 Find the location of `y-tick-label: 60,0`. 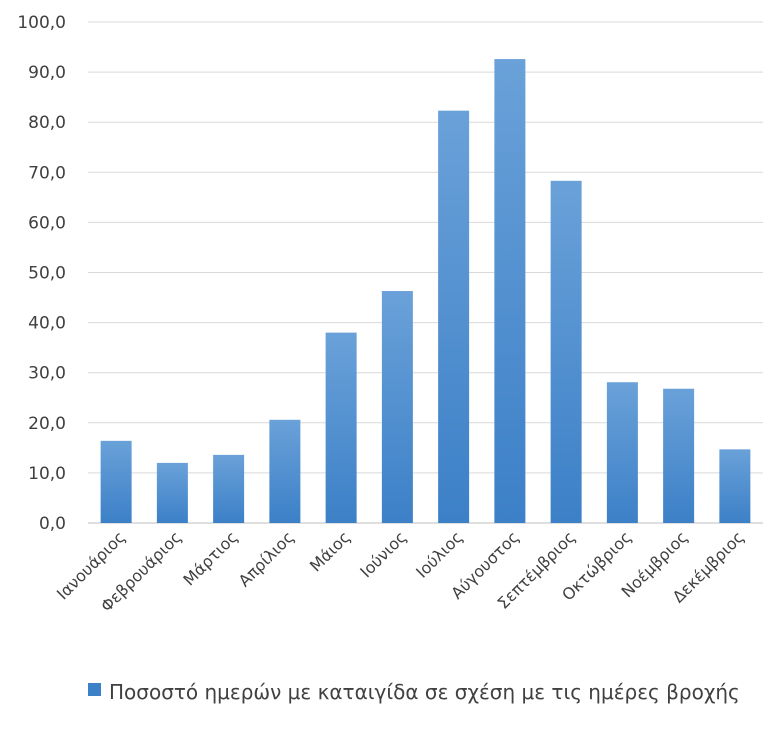

y-tick-label: 60,0 is located at coordinates (47, 223).